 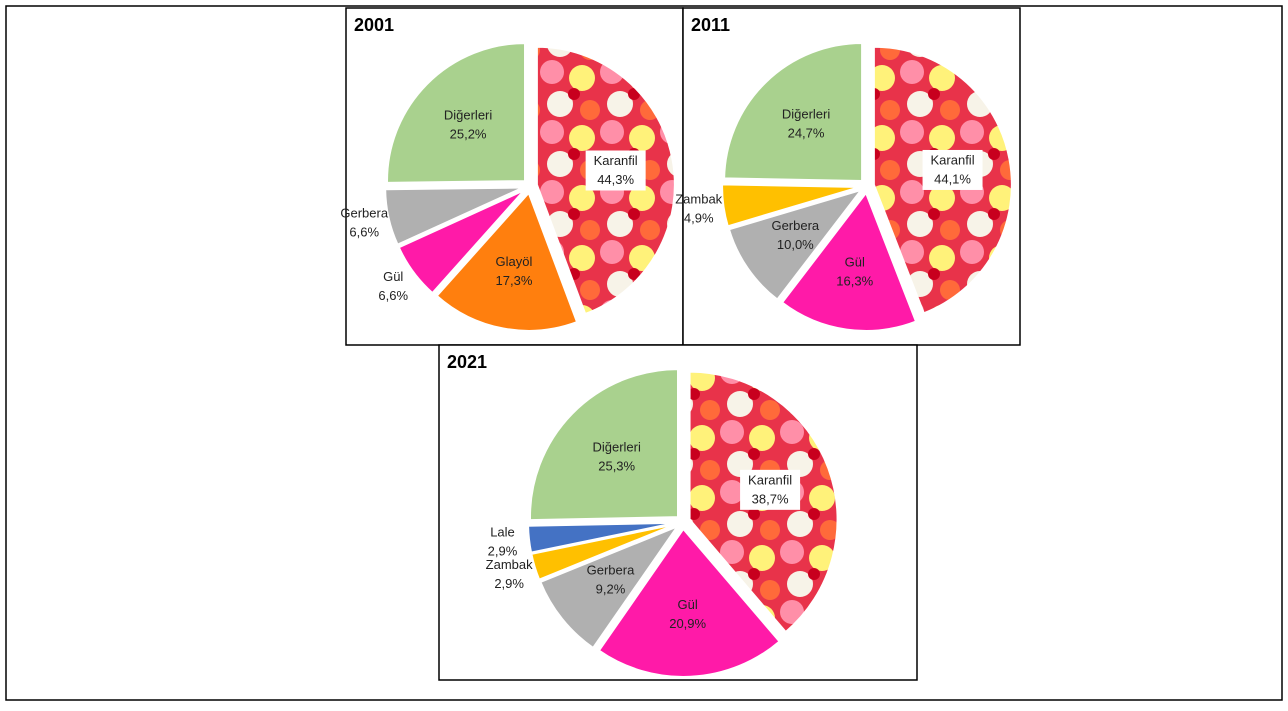 I want to click on chart-title: 2021, so click(x=467, y=362).